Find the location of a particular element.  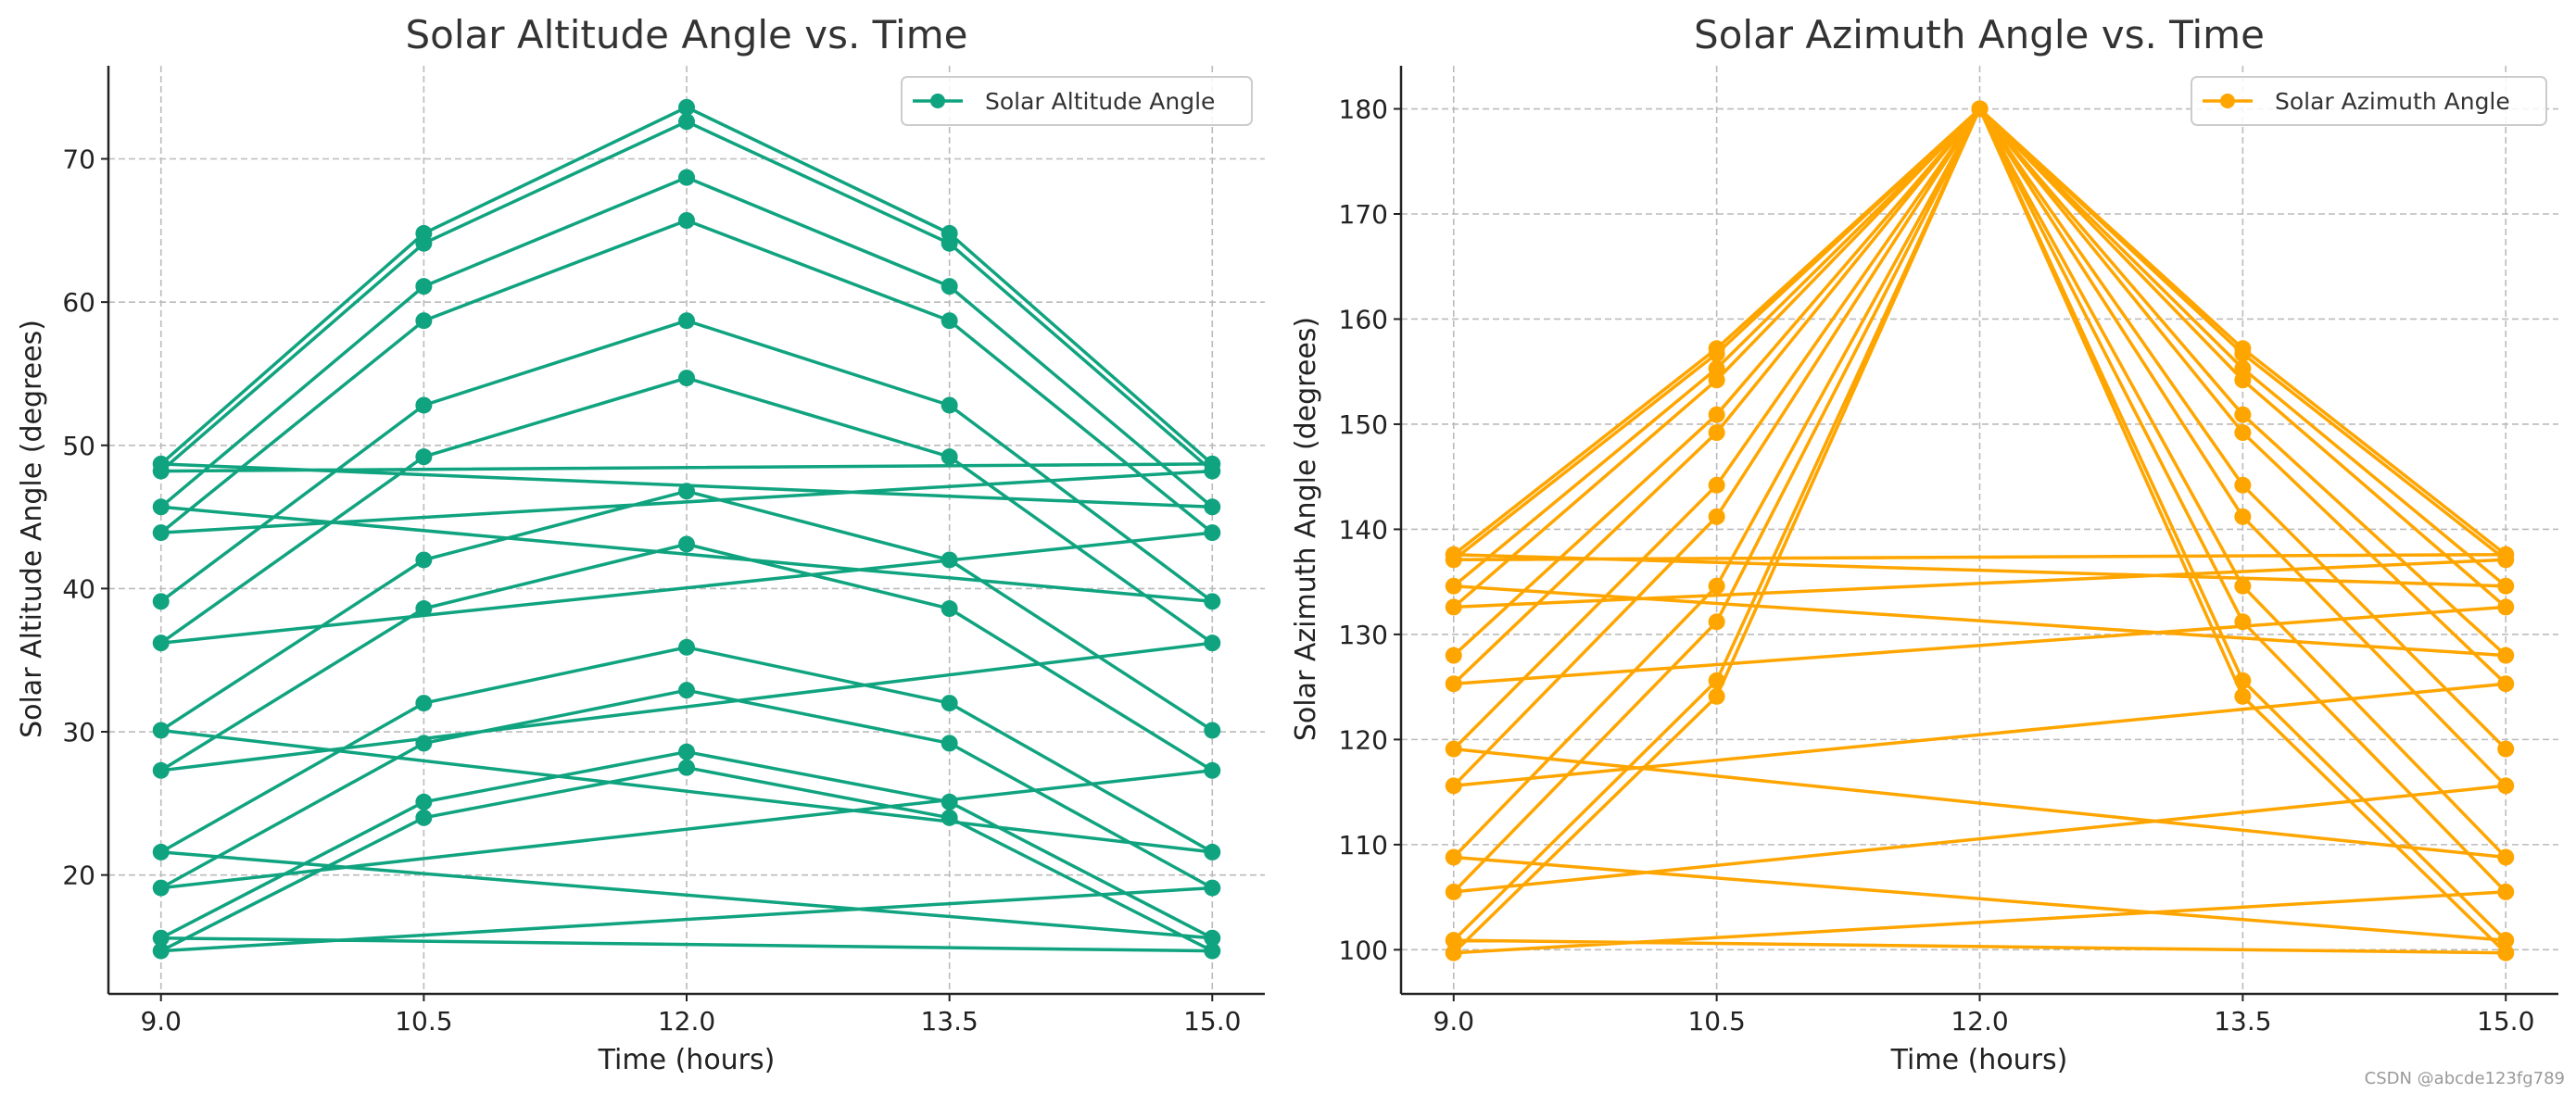

watermark: CSDN @abcde123fg789 is located at coordinates (2465, 1078).